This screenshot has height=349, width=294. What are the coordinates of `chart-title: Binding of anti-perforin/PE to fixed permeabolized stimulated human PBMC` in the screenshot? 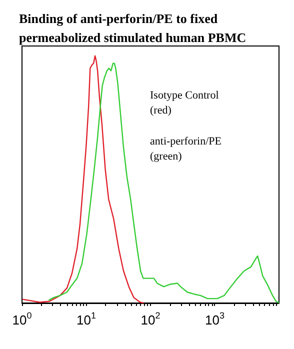 It's located at (132, 28).